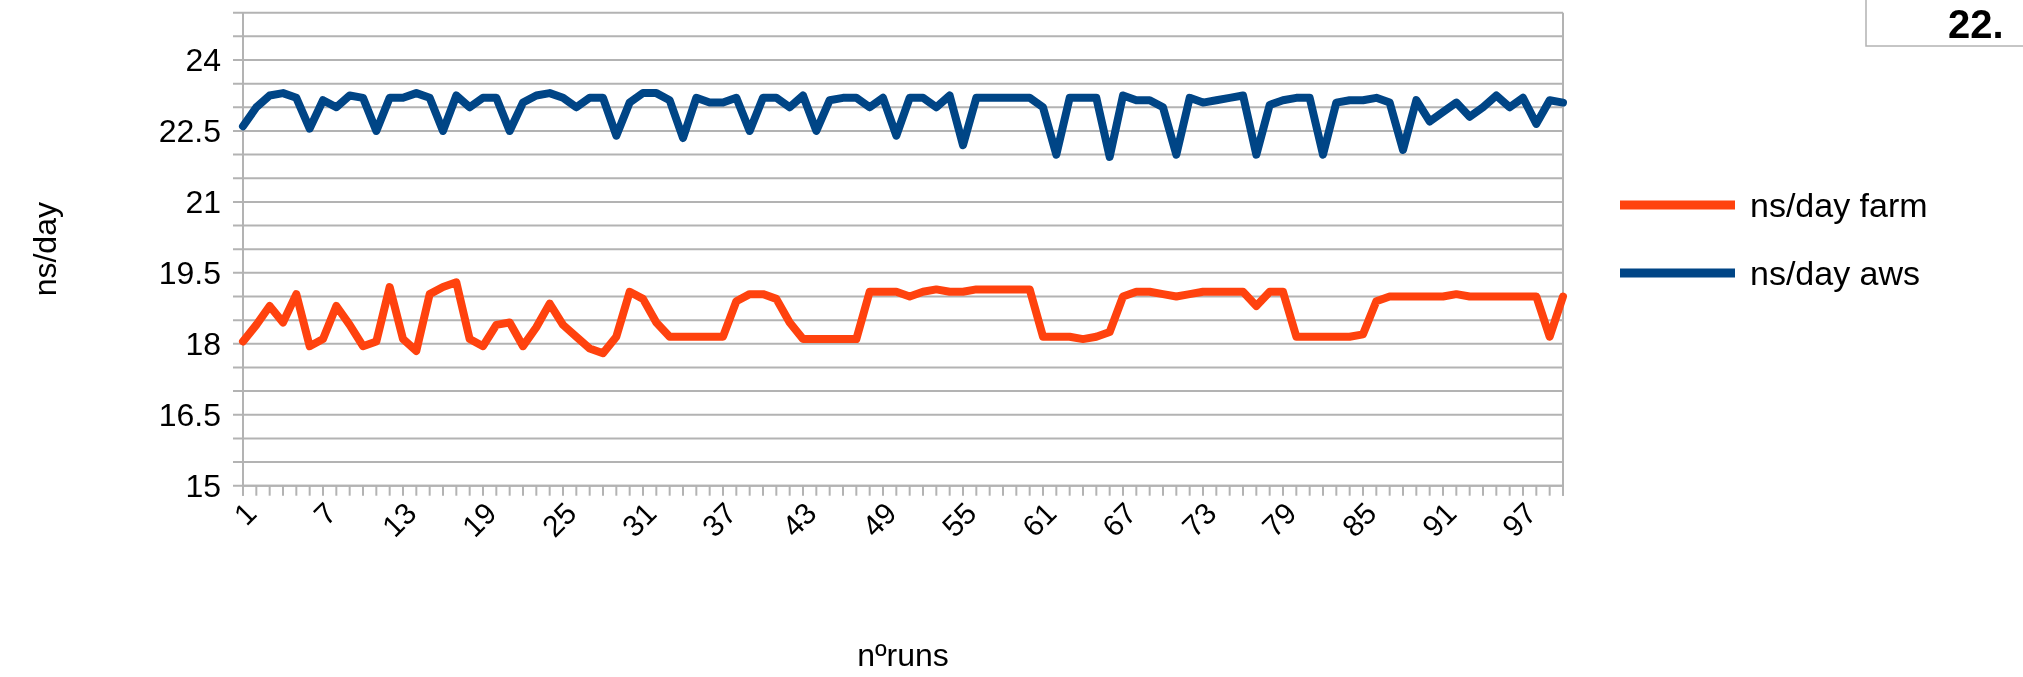 The width and height of the screenshot is (2023, 677). I want to click on y-tick-label: 15, so click(203, 485).